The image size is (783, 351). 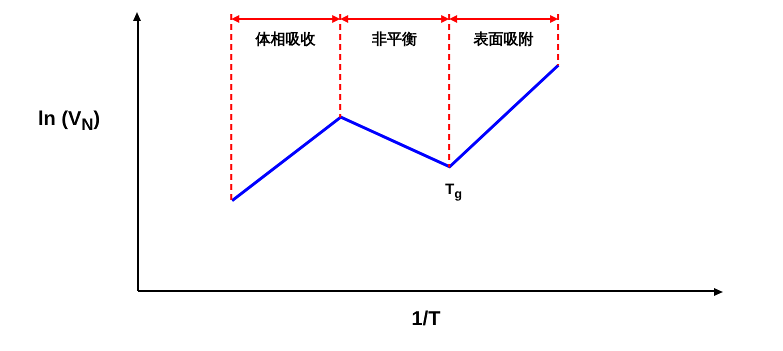 What do you see at coordinates (503, 39) in the screenshot?
I see `text: 表面吸附` at bounding box center [503, 39].